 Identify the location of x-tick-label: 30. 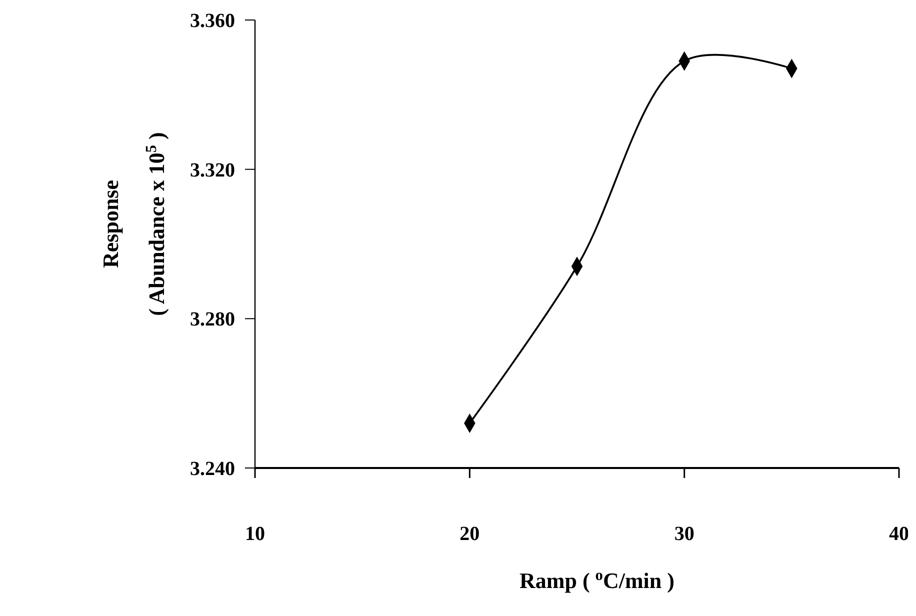
(684, 534).